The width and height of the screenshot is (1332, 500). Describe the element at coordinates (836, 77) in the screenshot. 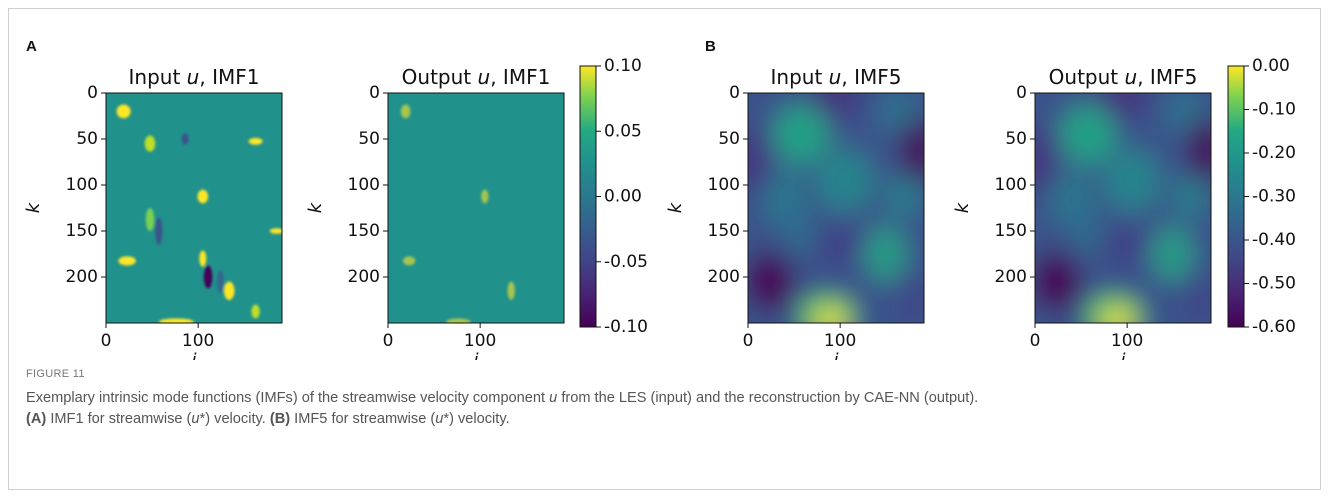

I see `plot-title: Input u, IMF5` at that location.